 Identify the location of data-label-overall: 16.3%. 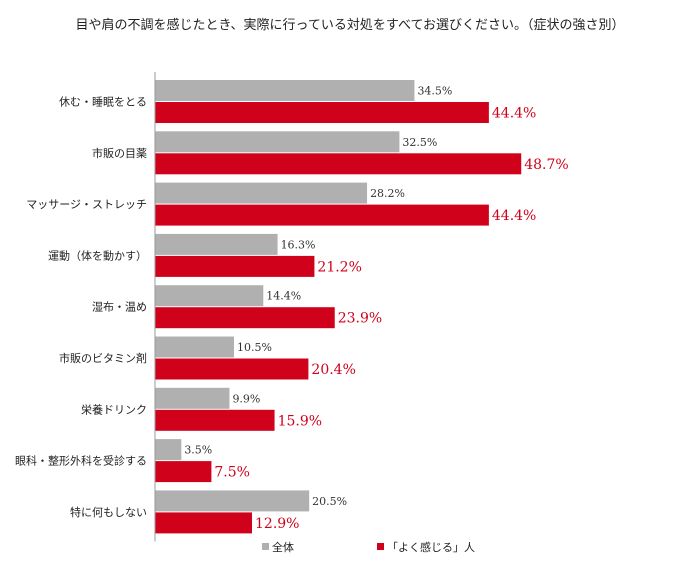
(298, 244).